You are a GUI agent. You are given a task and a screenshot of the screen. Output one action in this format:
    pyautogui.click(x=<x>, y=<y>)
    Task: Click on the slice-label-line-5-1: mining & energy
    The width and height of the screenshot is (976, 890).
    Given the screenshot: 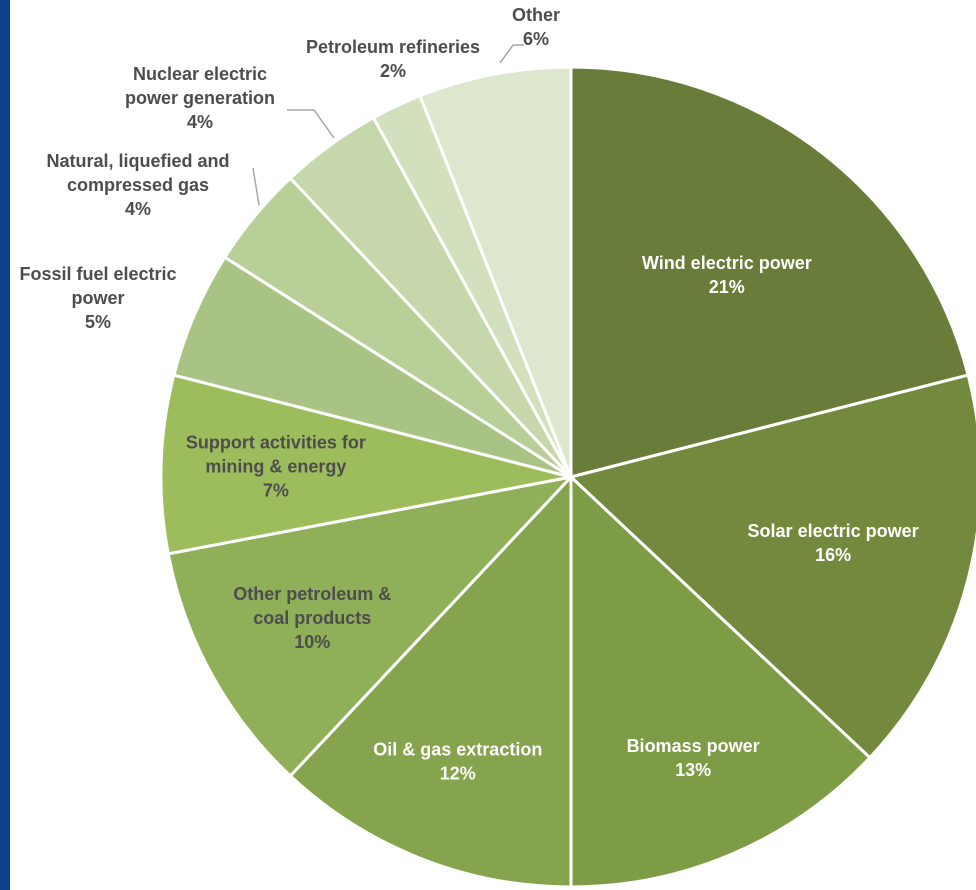 What is the action you would take?
    pyautogui.click(x=275, y=466)
    